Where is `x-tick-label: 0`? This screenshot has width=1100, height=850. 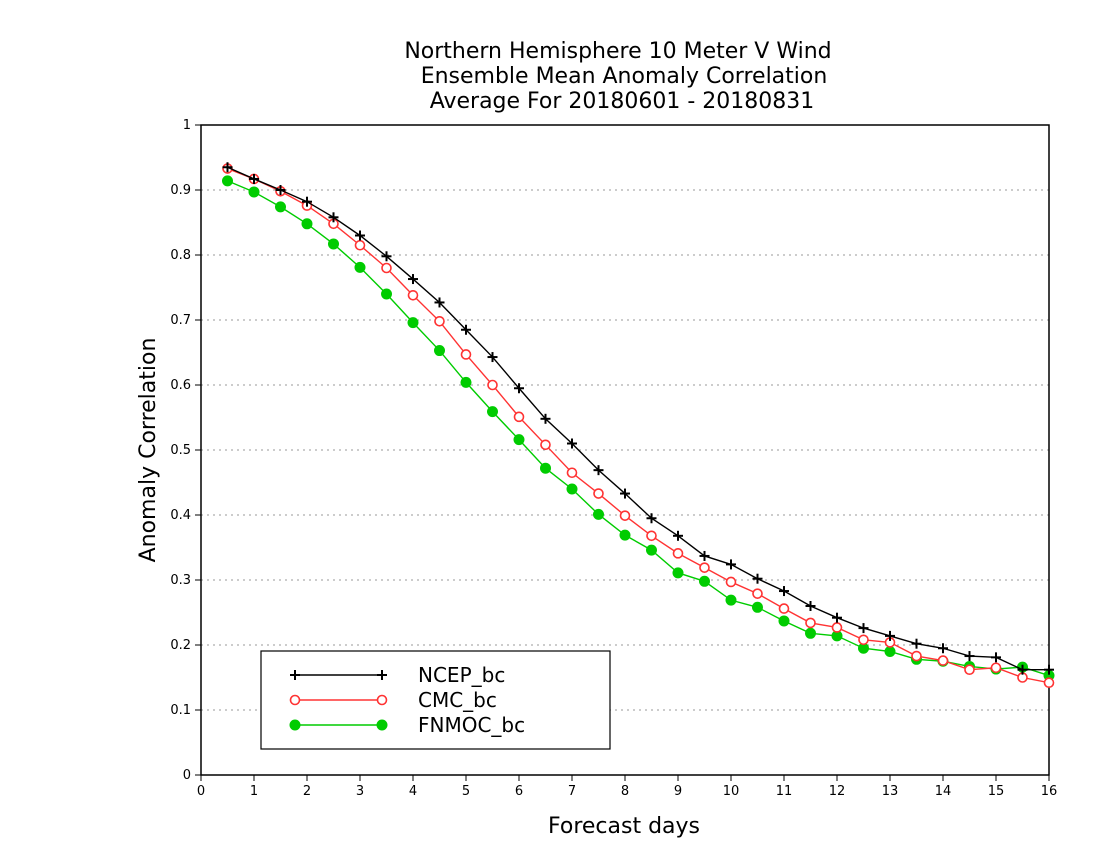 x-tick-label: 0 is located at coordinates (201, 791).